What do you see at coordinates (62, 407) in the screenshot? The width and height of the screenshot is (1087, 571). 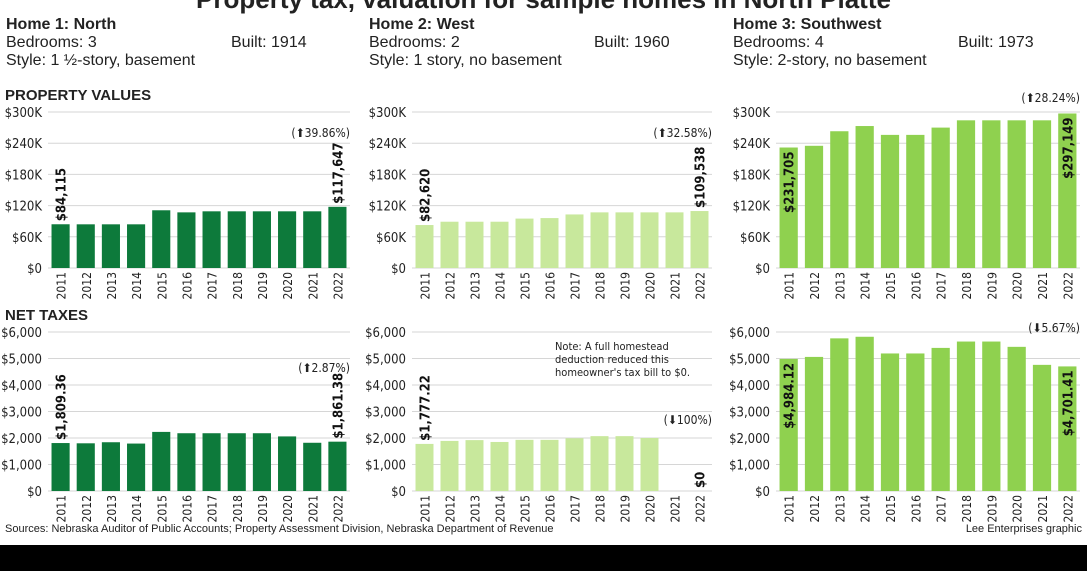 I see `data-label-first: $1,809.36` at bounding box center [62, 407].